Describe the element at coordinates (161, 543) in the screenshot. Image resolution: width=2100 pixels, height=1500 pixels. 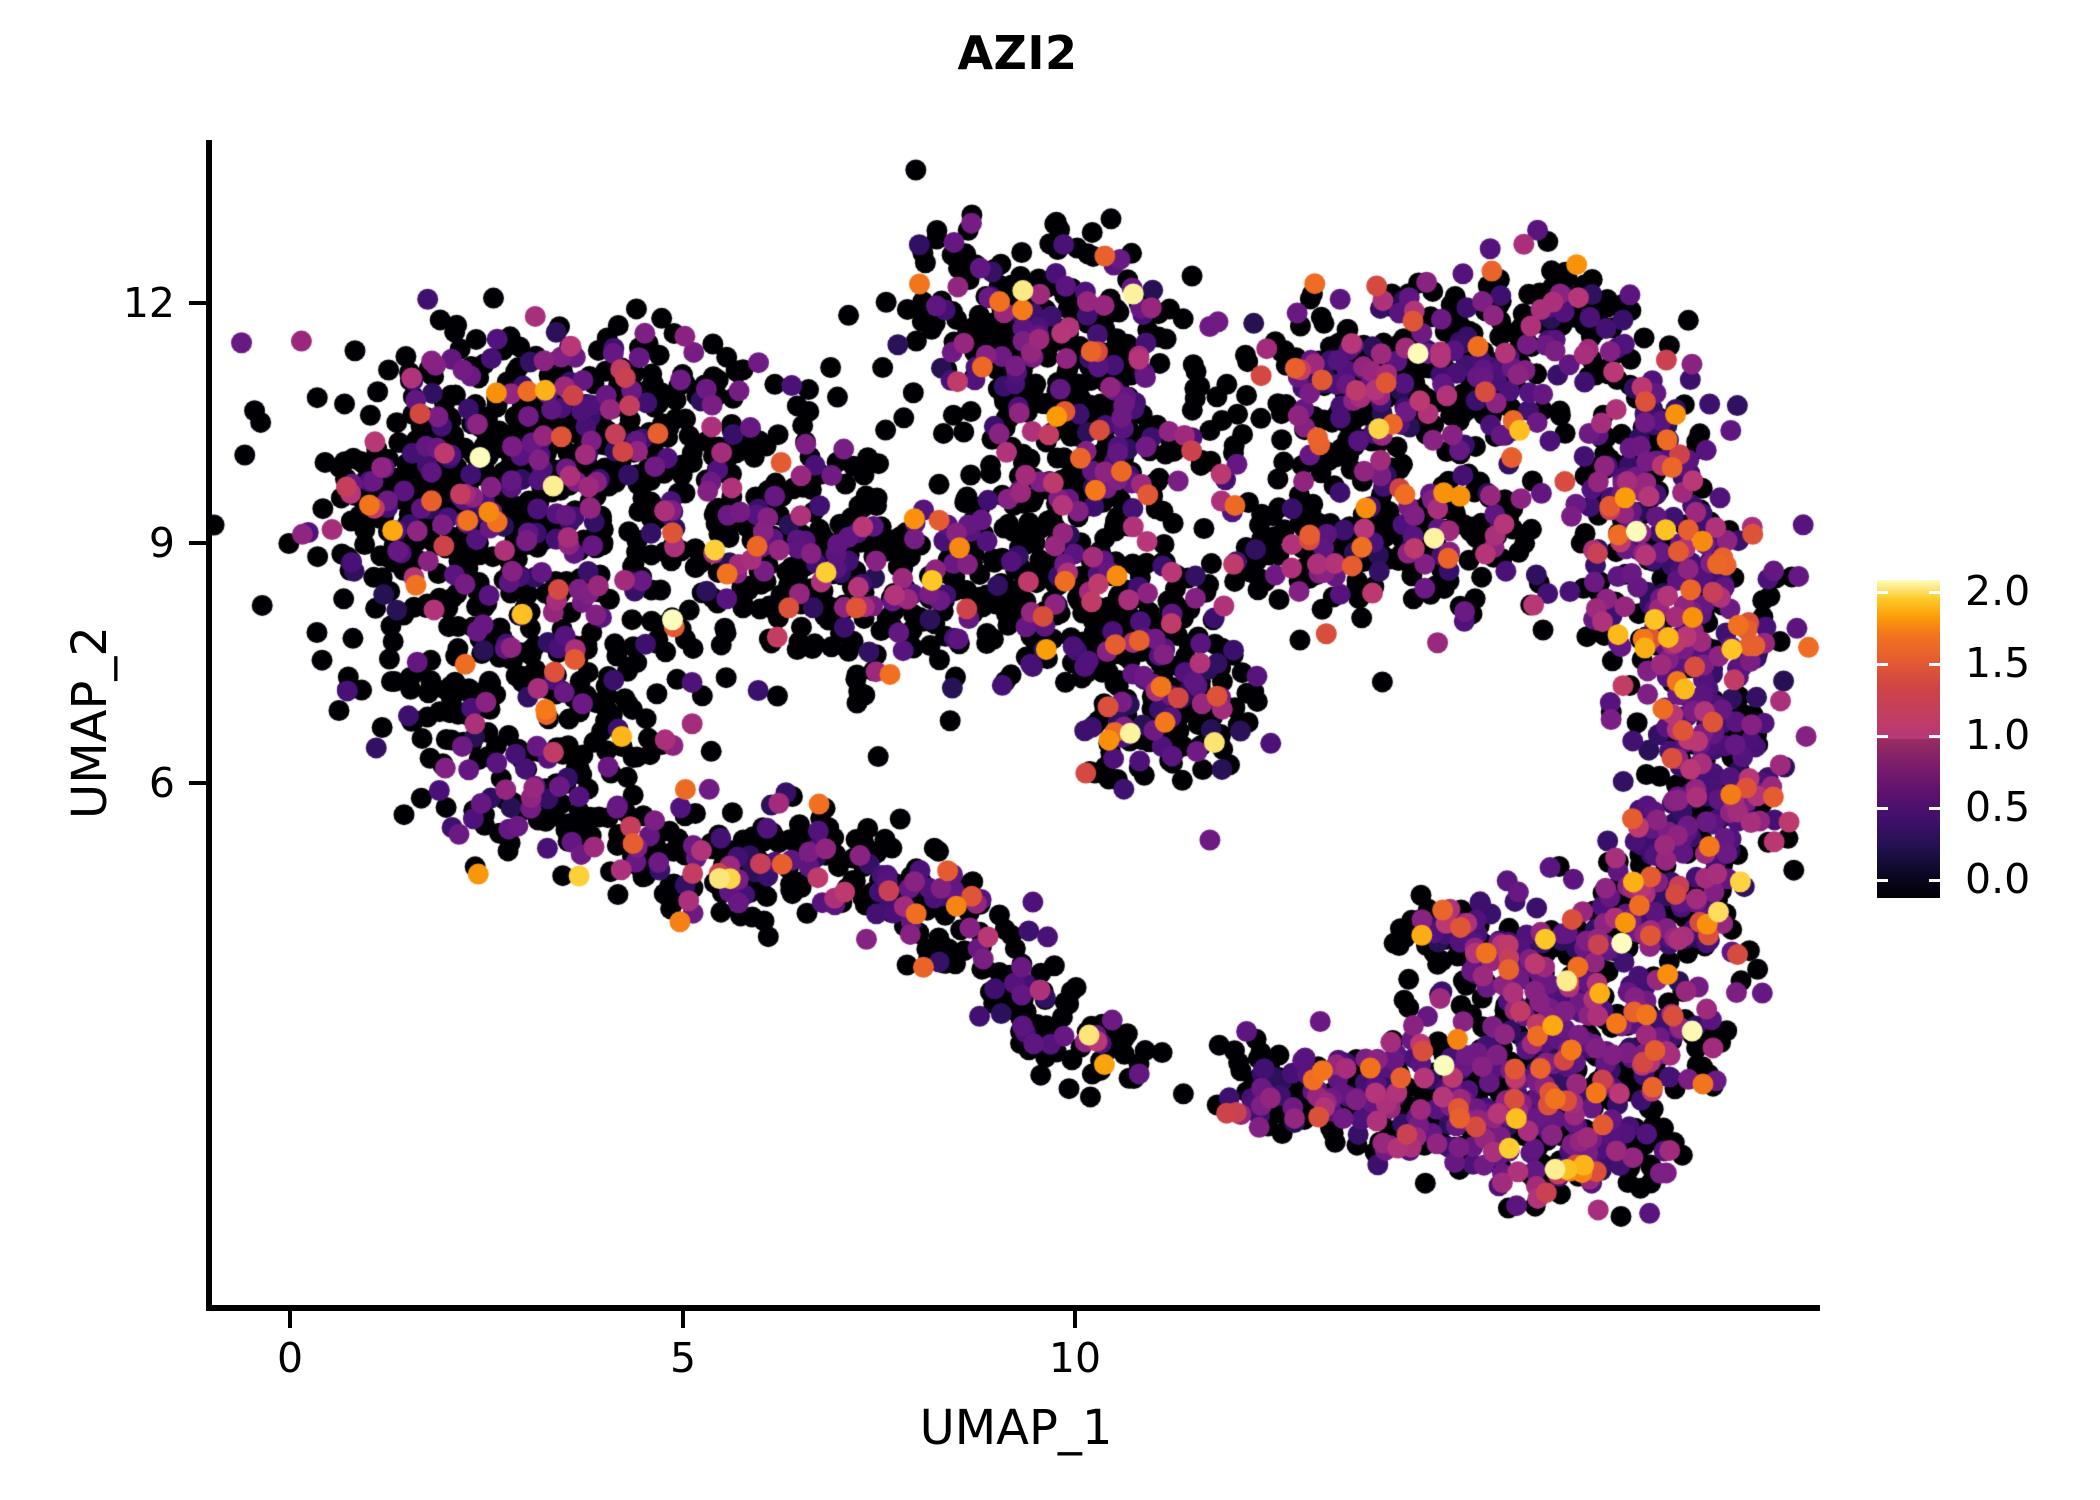
I see `y-tick-label-9: 9` at that location.